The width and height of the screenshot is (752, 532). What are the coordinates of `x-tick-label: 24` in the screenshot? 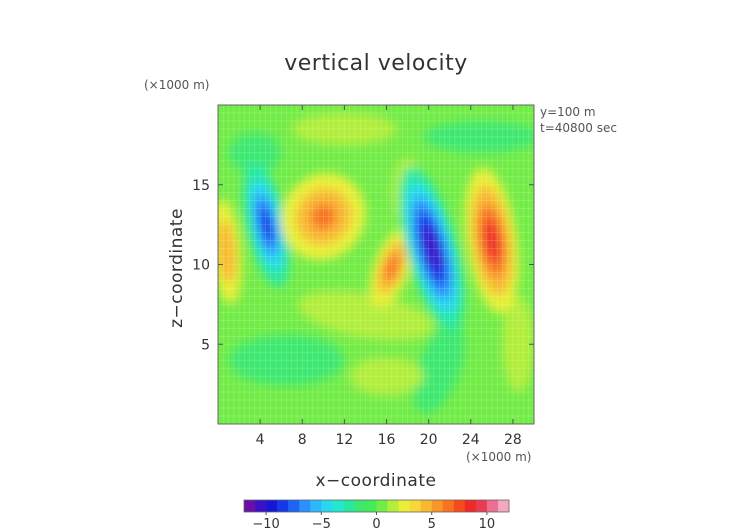 It's located at (471, 440).